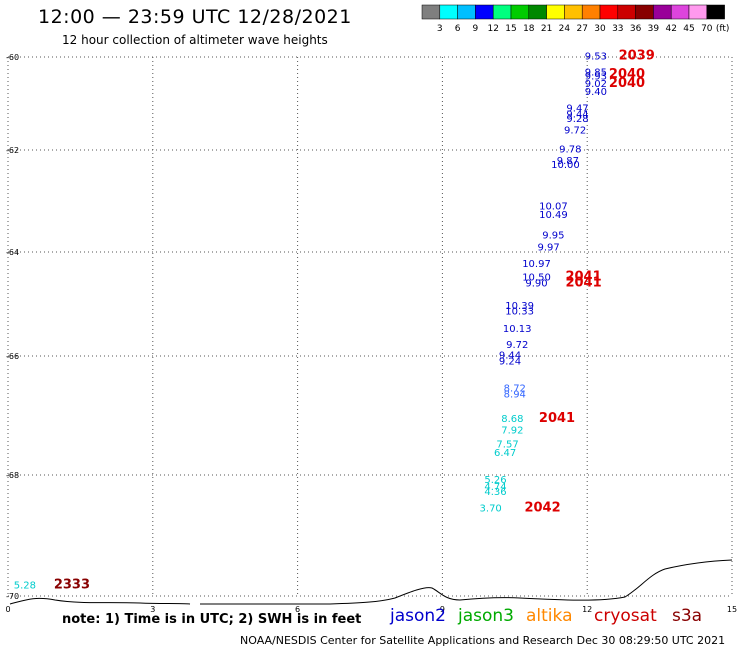 The image size is (740, 650). What do you see at coordinates (553, 207) in the screenshot?
I see `wave-height-value: 10.07` at bounding box center [553, 207].